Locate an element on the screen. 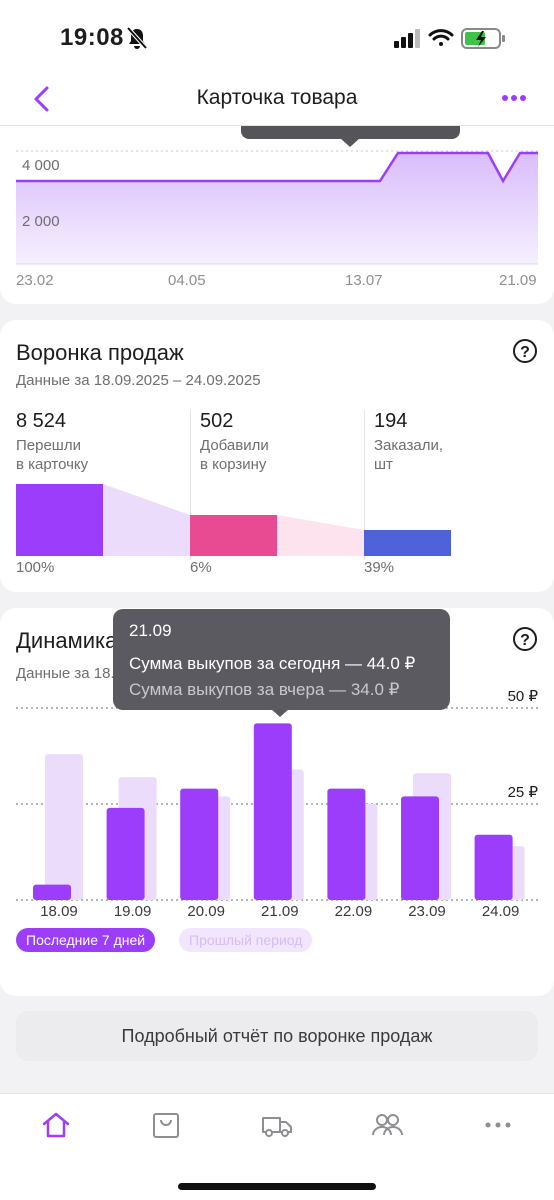 The width and height of the screenshot is (554, 1200). bar-current-18.09 is located at coordinates (52, 892).